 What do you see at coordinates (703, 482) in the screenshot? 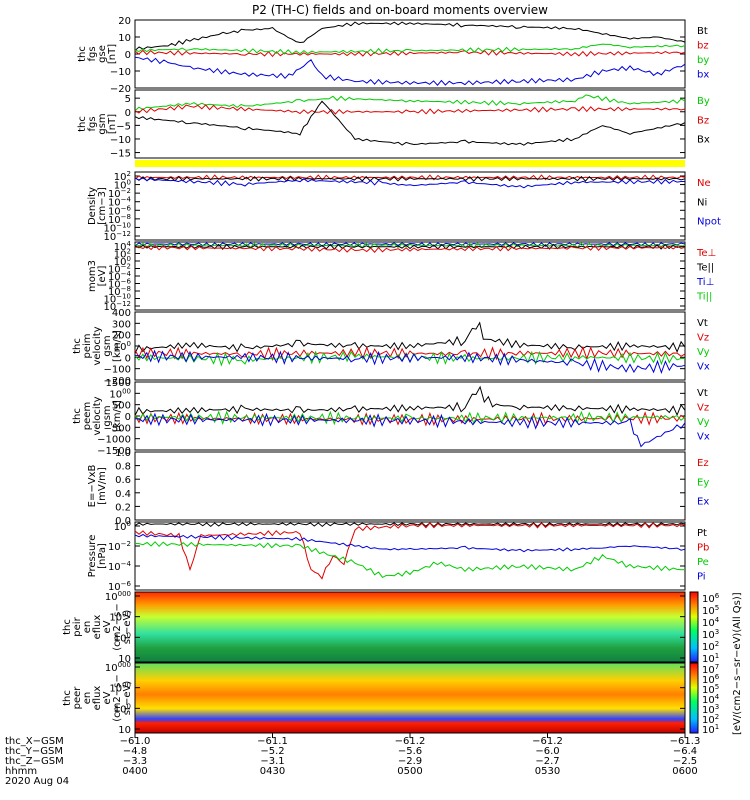
I see `e-field-legend-1: Ey` at bounding box center [703, 482].